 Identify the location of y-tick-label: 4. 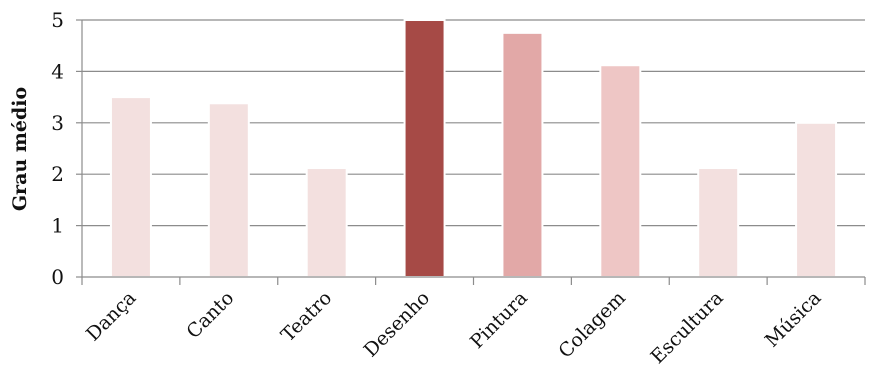
(57, 71).